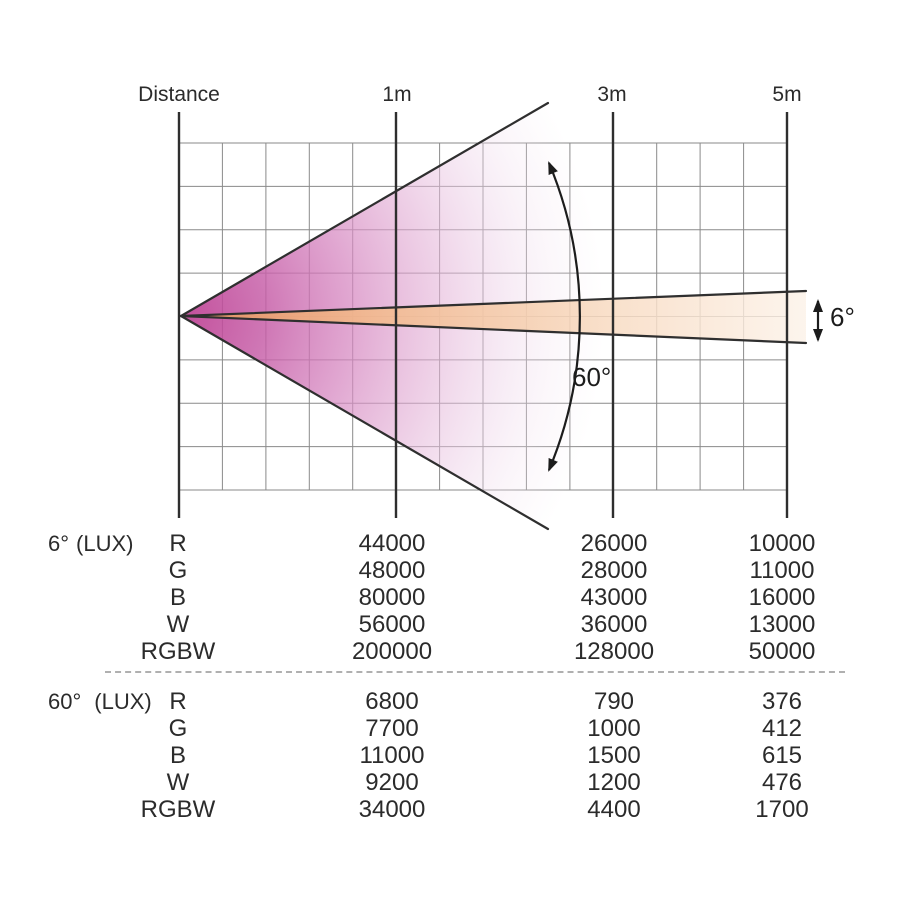  I want to click on lux-value: 26000, so click(614, 543).